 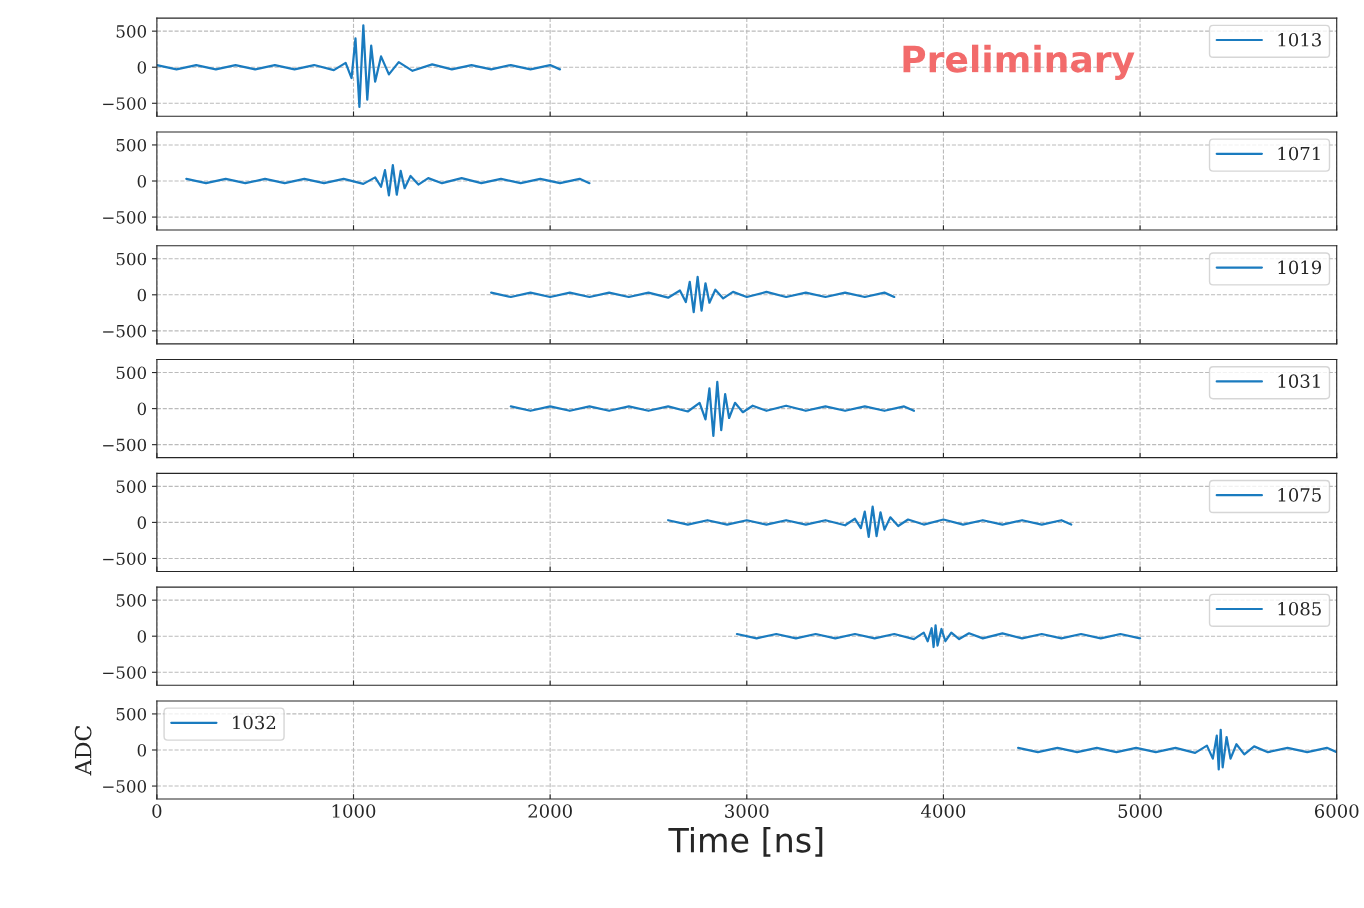 I want to click on x-tick-label: 4000, so click(x=943, y=811).